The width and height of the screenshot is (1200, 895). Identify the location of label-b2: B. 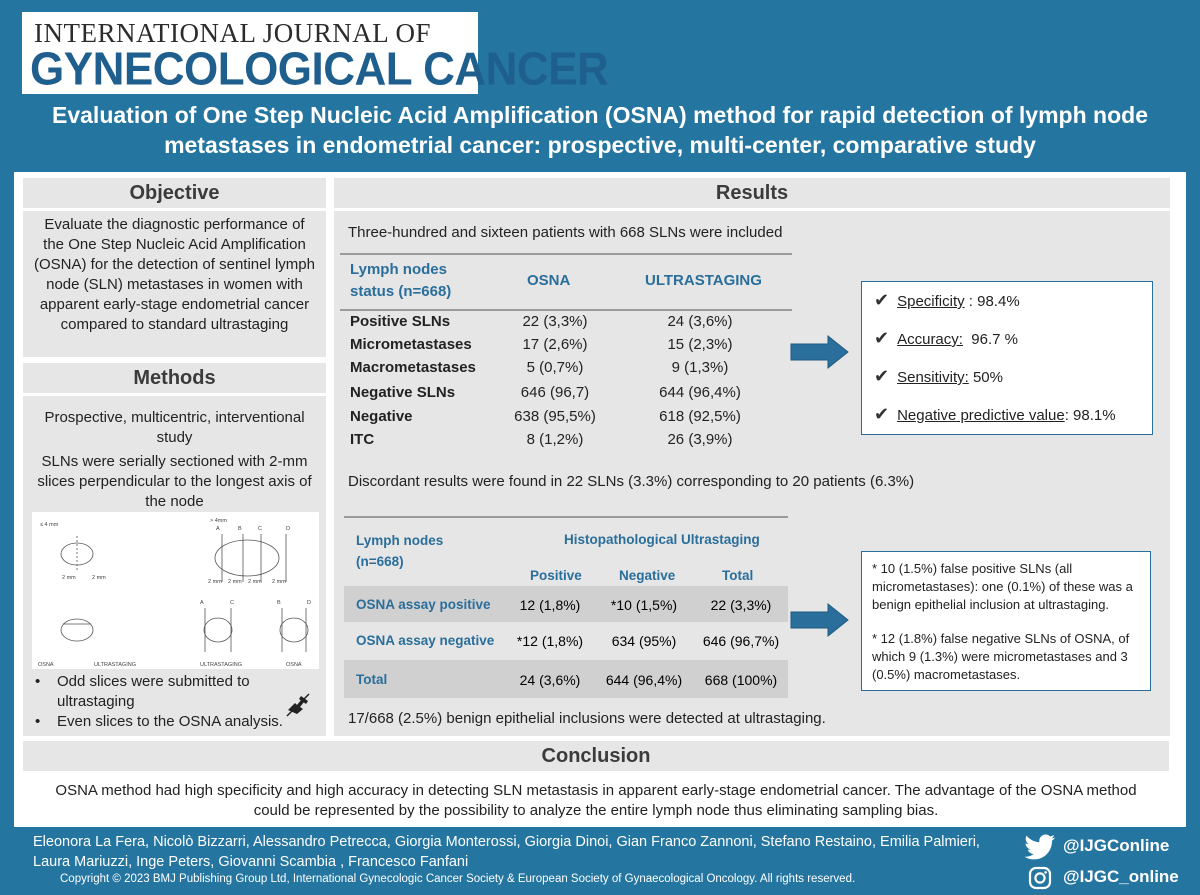
(279, 603).